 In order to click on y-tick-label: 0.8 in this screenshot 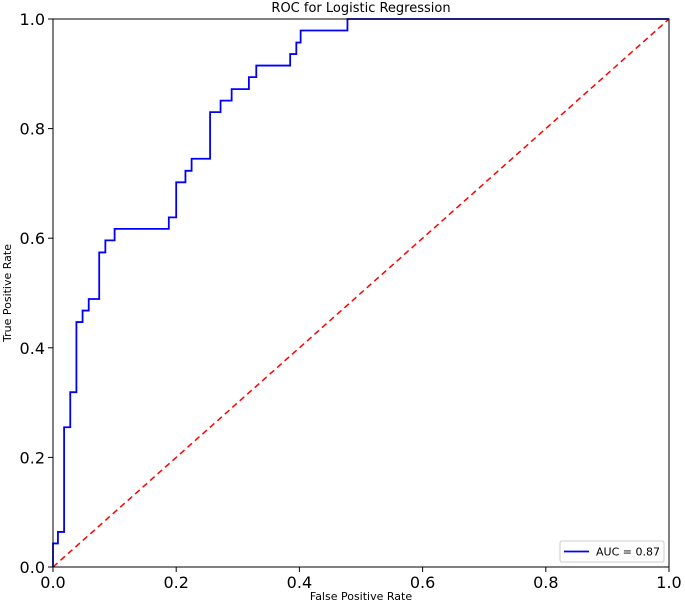, I will do `click(32, 129)`.